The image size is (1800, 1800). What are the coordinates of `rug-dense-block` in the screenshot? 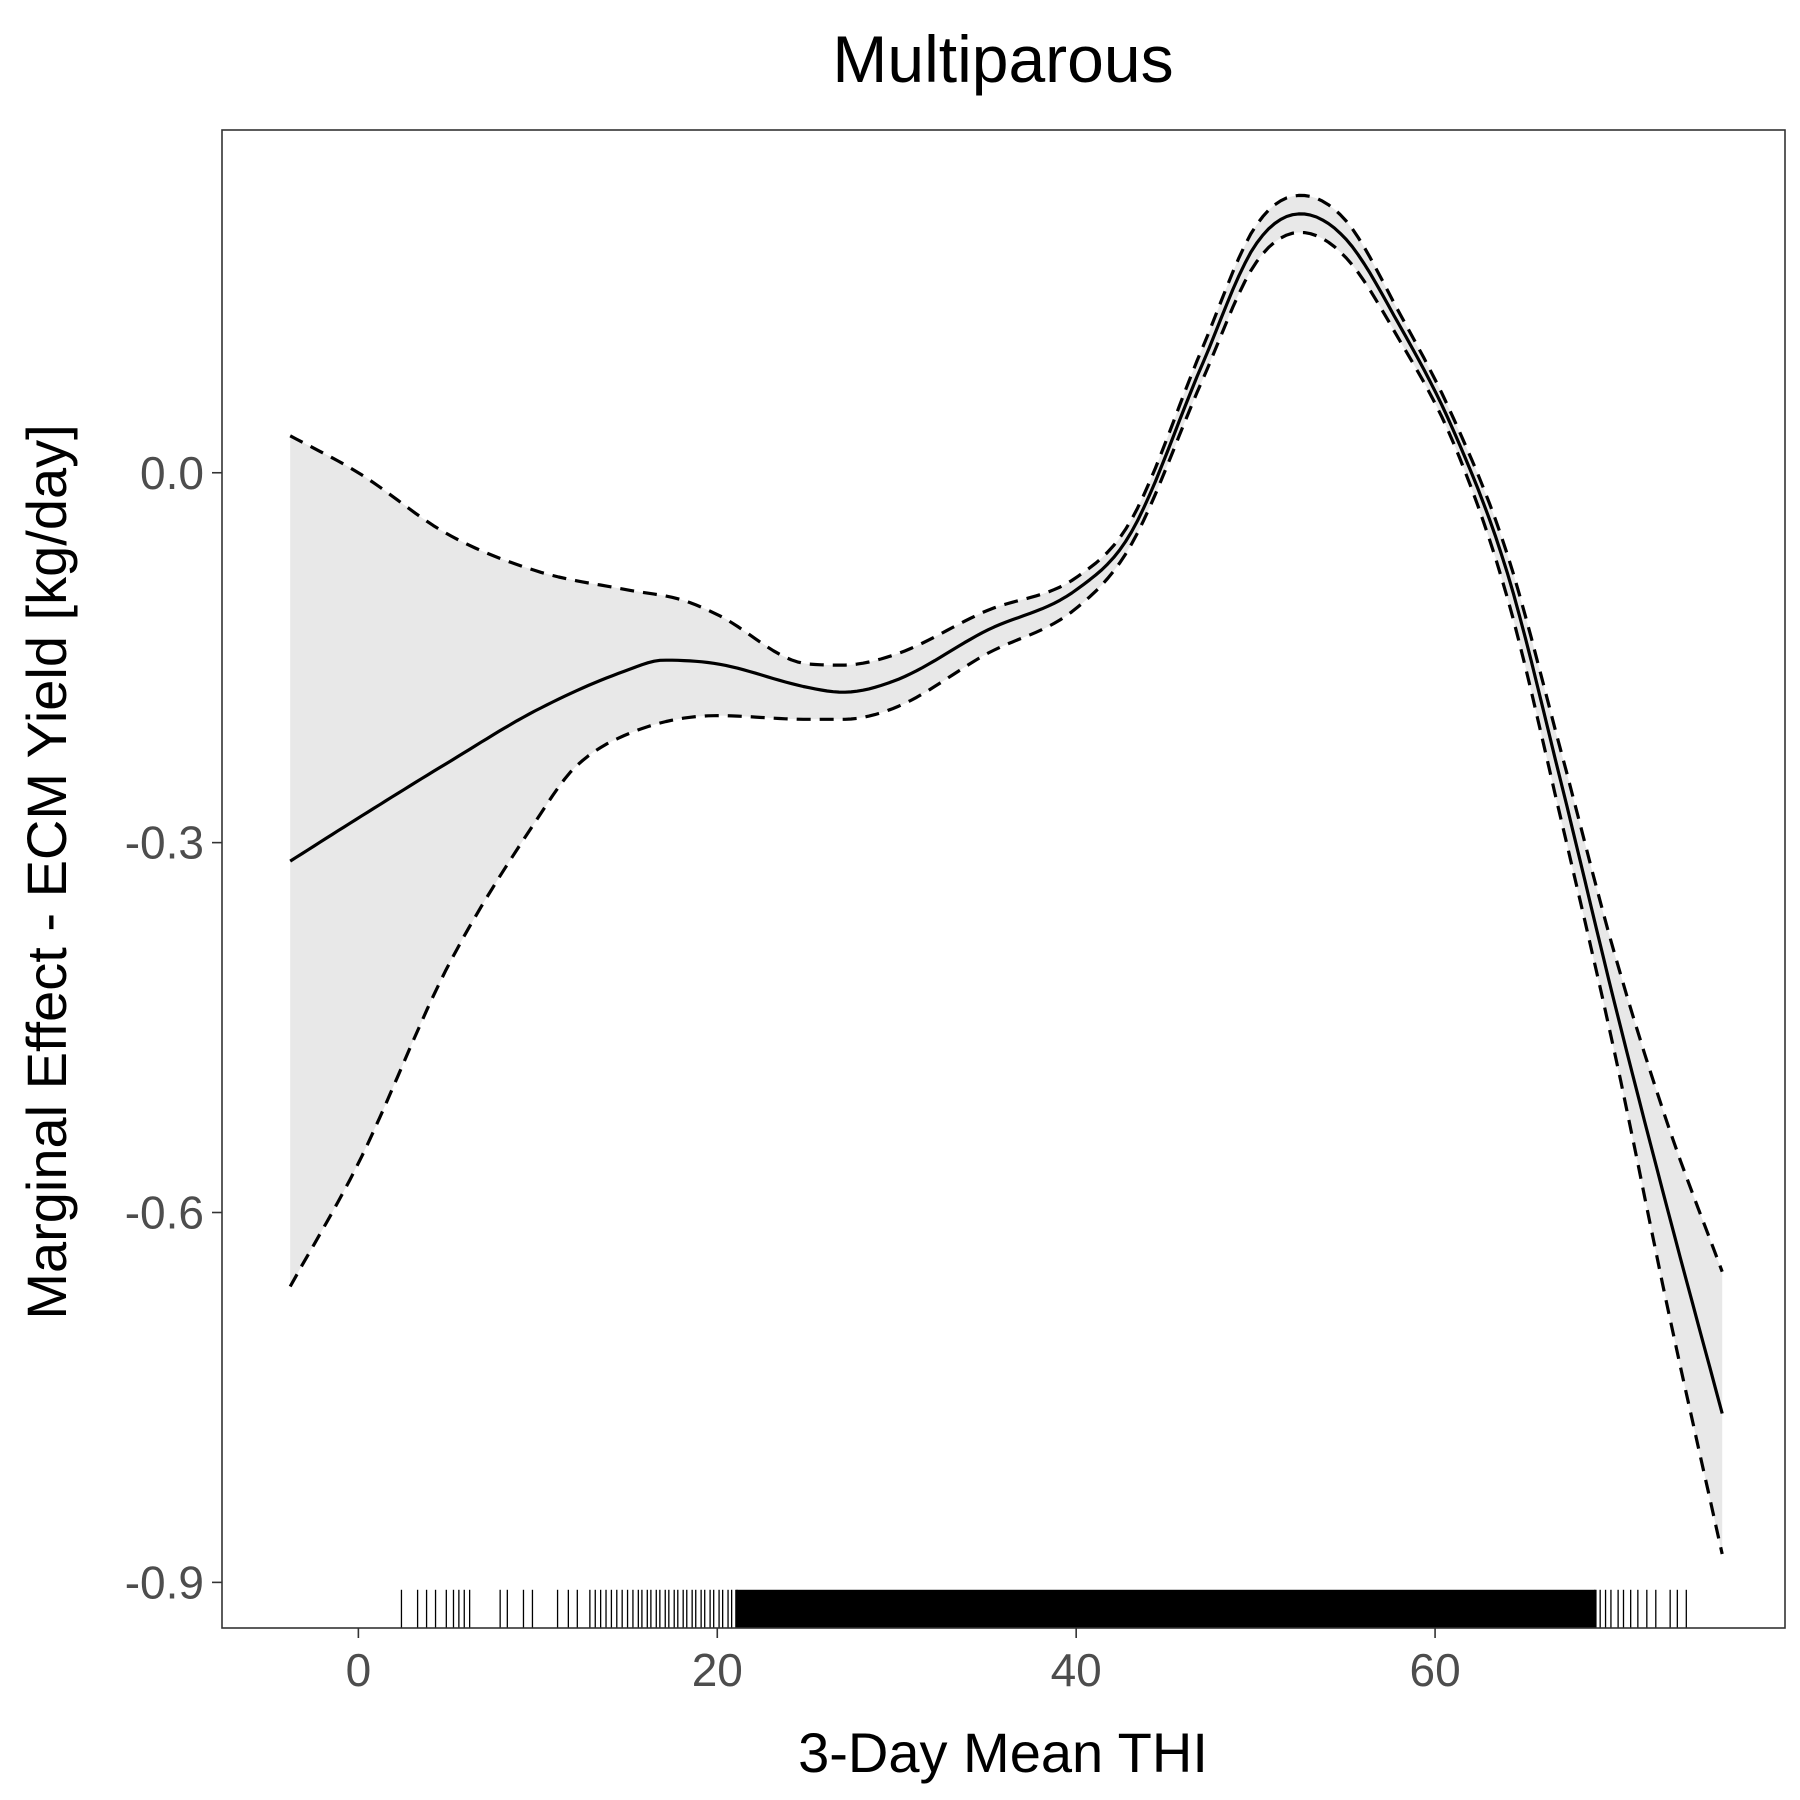 It's located at (1166, 1608).